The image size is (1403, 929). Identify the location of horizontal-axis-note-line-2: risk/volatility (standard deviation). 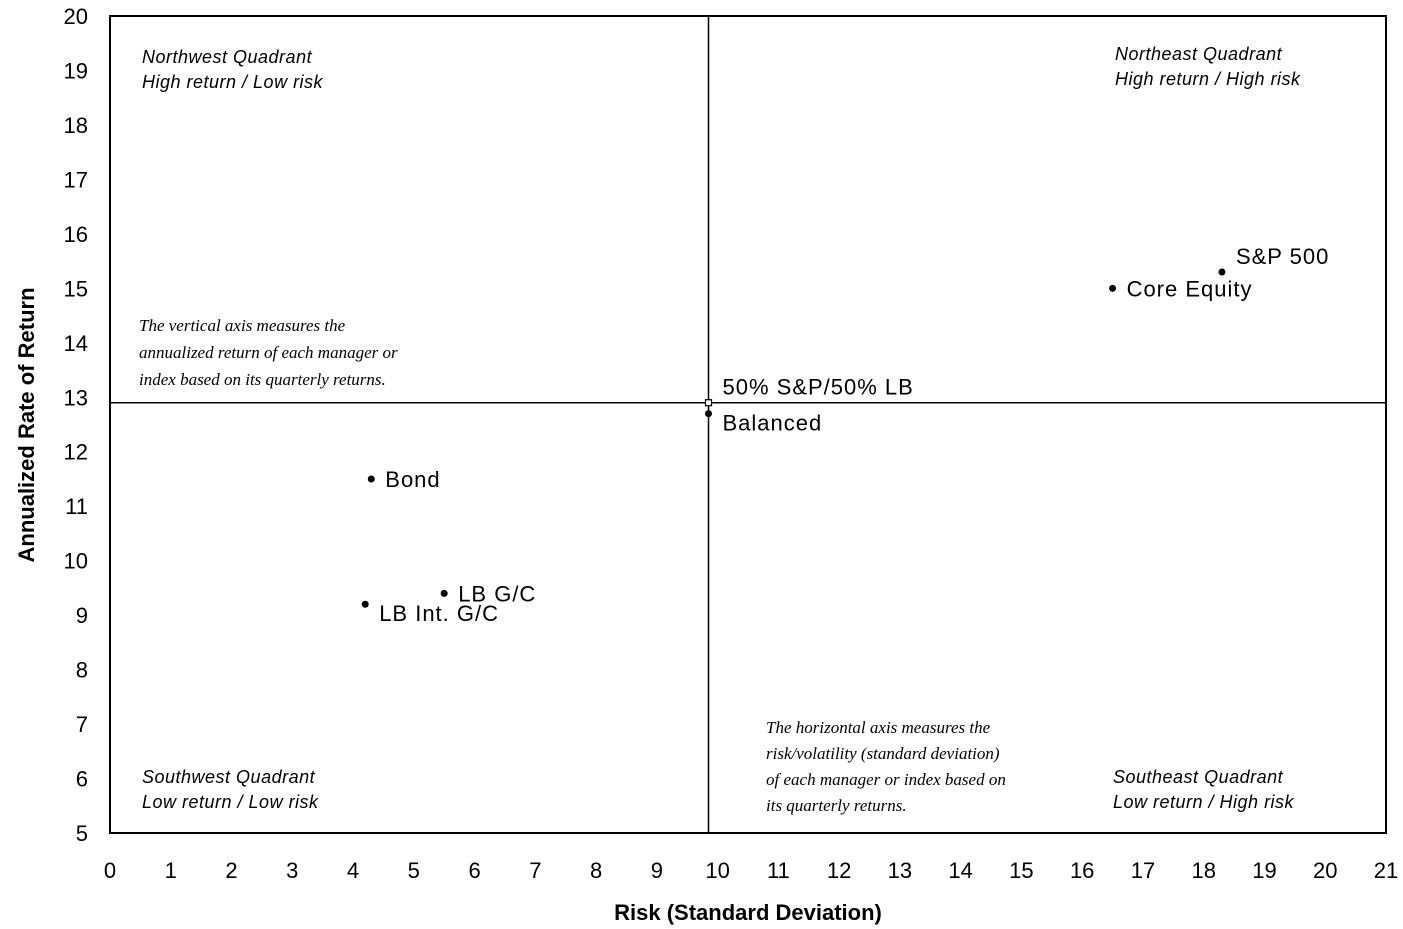
(883, 753).